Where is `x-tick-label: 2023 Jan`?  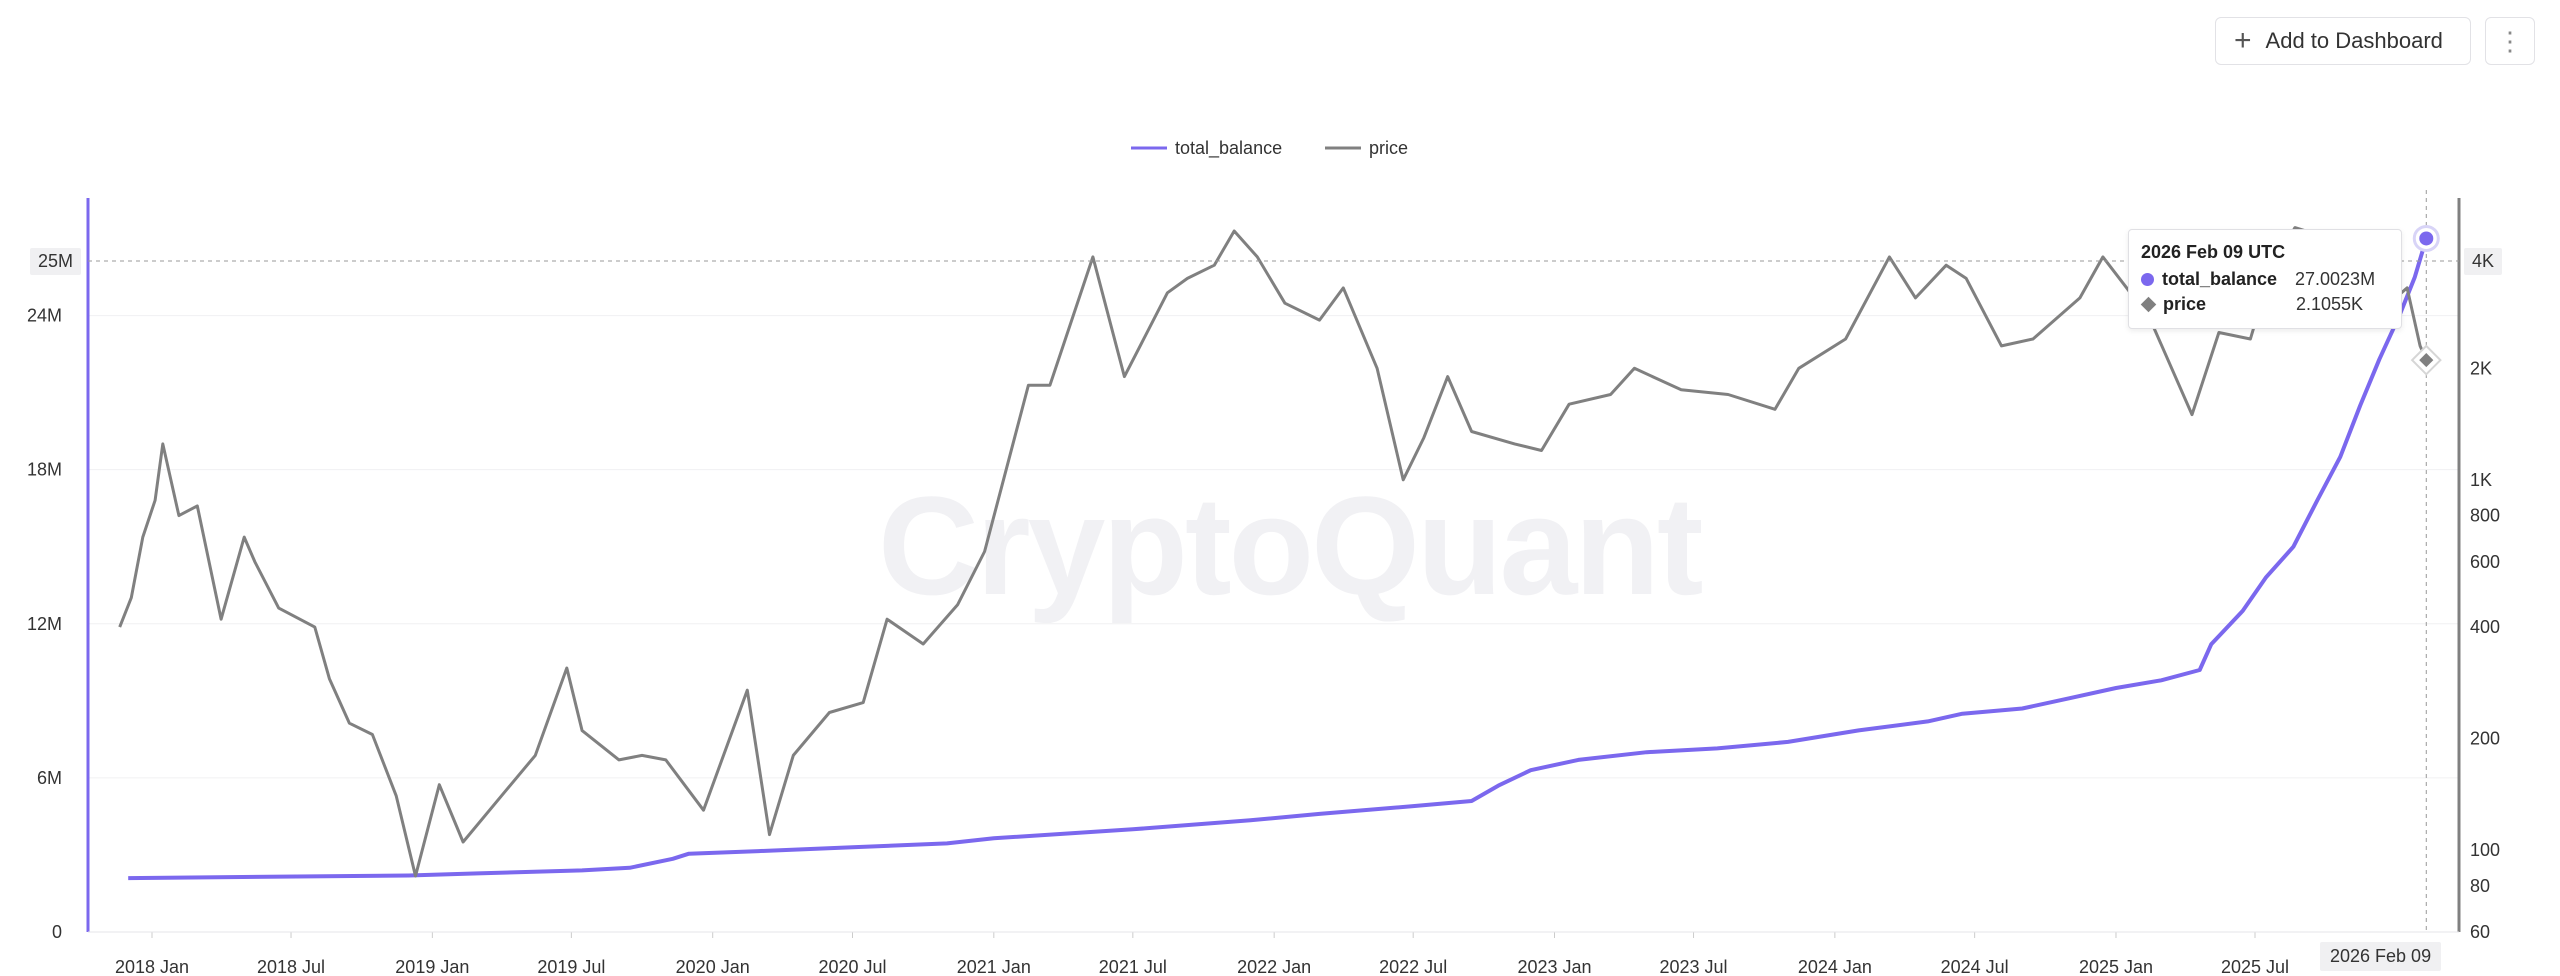
x-tick-label: 2023 Jan is located at coordinates (1554, 966).